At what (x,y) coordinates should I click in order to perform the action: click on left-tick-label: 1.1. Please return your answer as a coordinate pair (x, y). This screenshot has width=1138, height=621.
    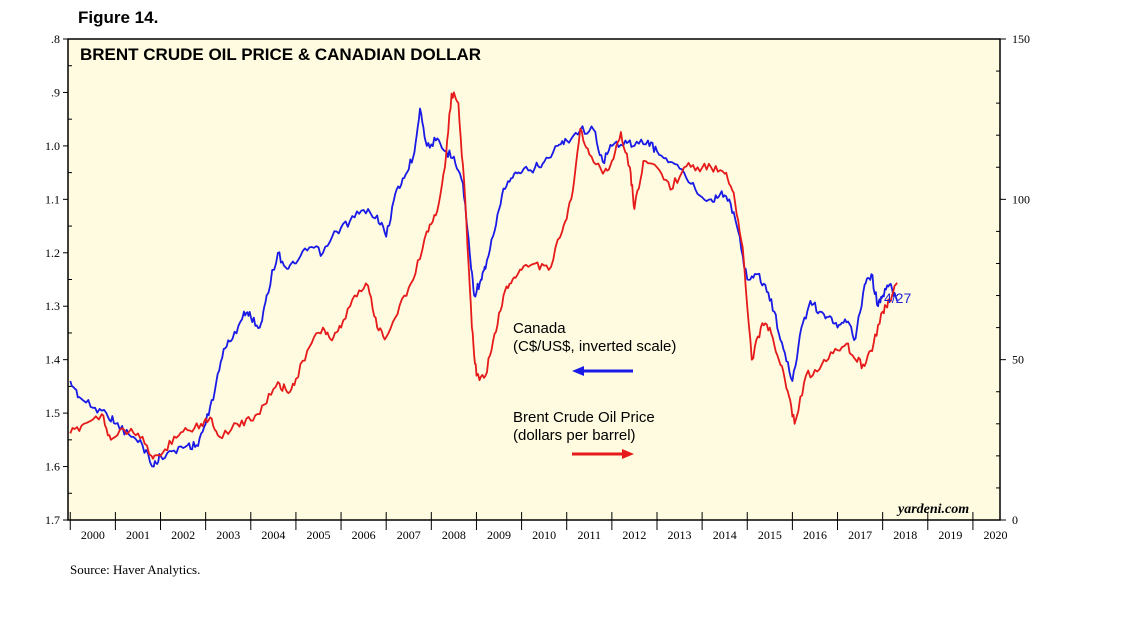
    Looking at the image, I should click on (52, 199).